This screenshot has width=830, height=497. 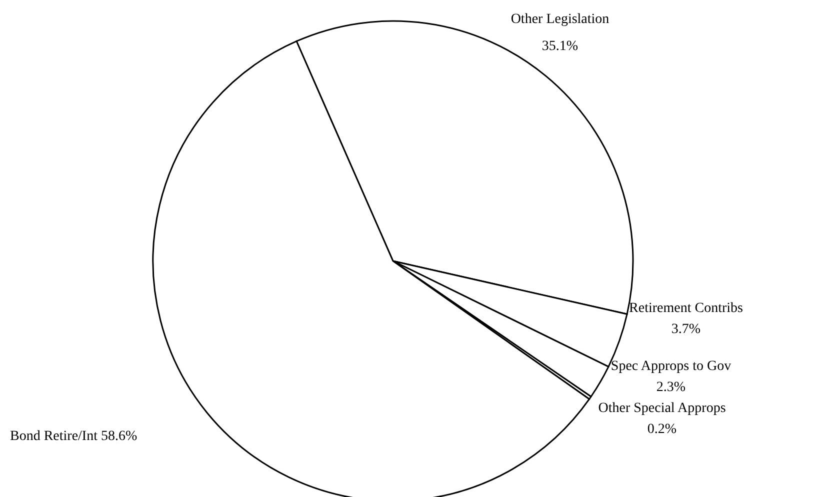 What do you see at coordinates (662, 408) in the screenshot?
I see `slice-label: Other Special Approps` at bounding box center [662, 408].